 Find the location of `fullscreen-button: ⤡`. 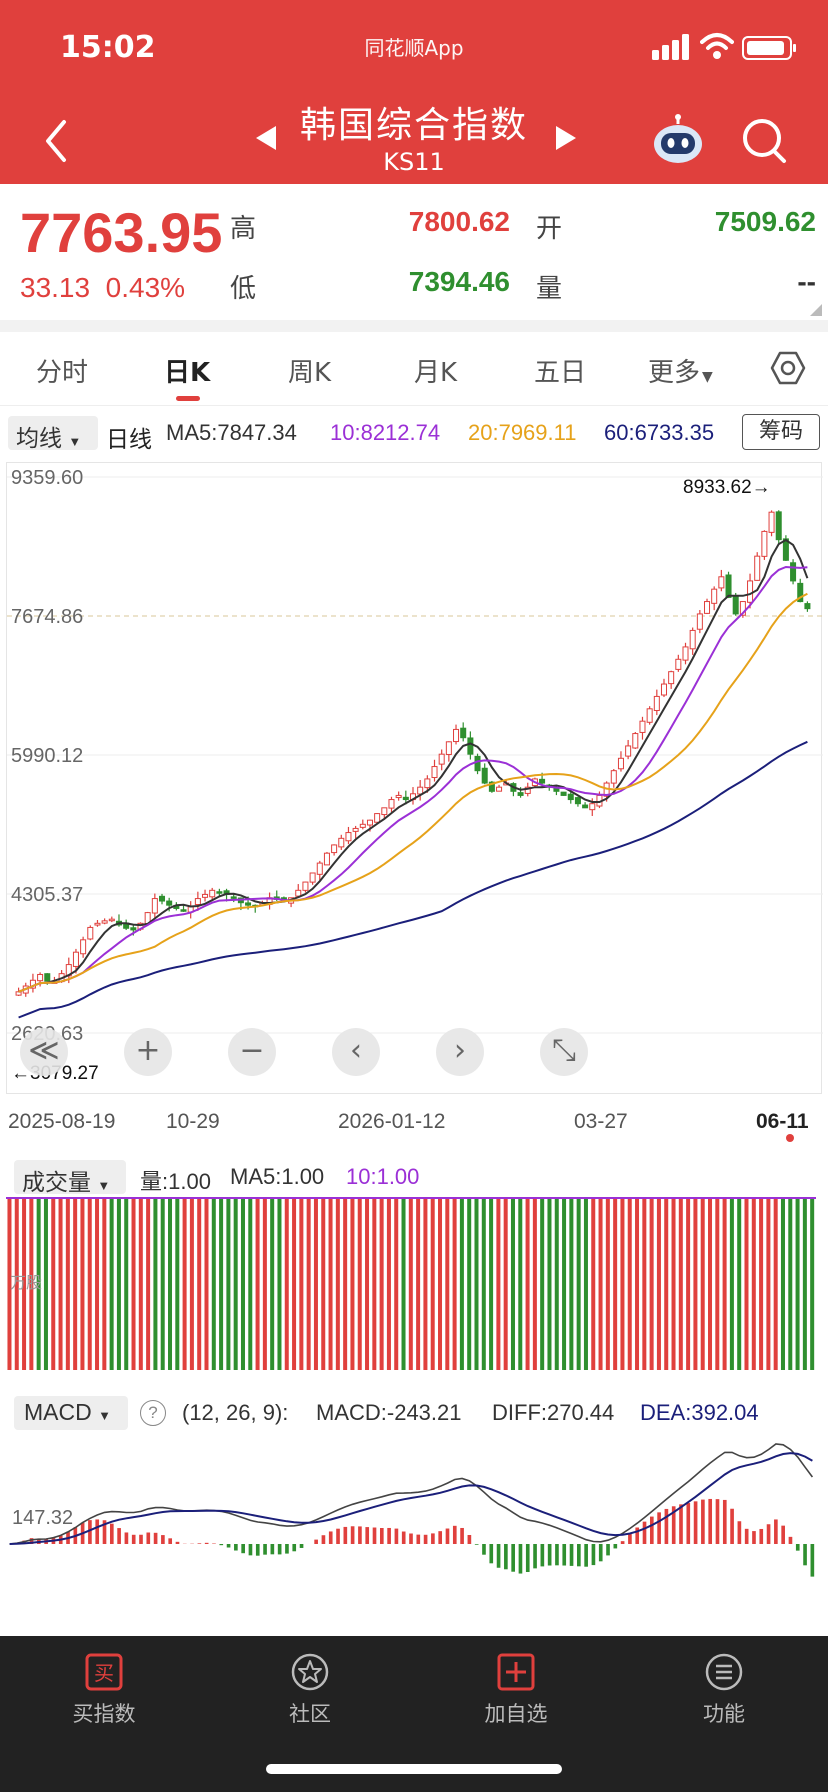

fullscreen-button: ⤡ is located at coordinates (564, 1052).